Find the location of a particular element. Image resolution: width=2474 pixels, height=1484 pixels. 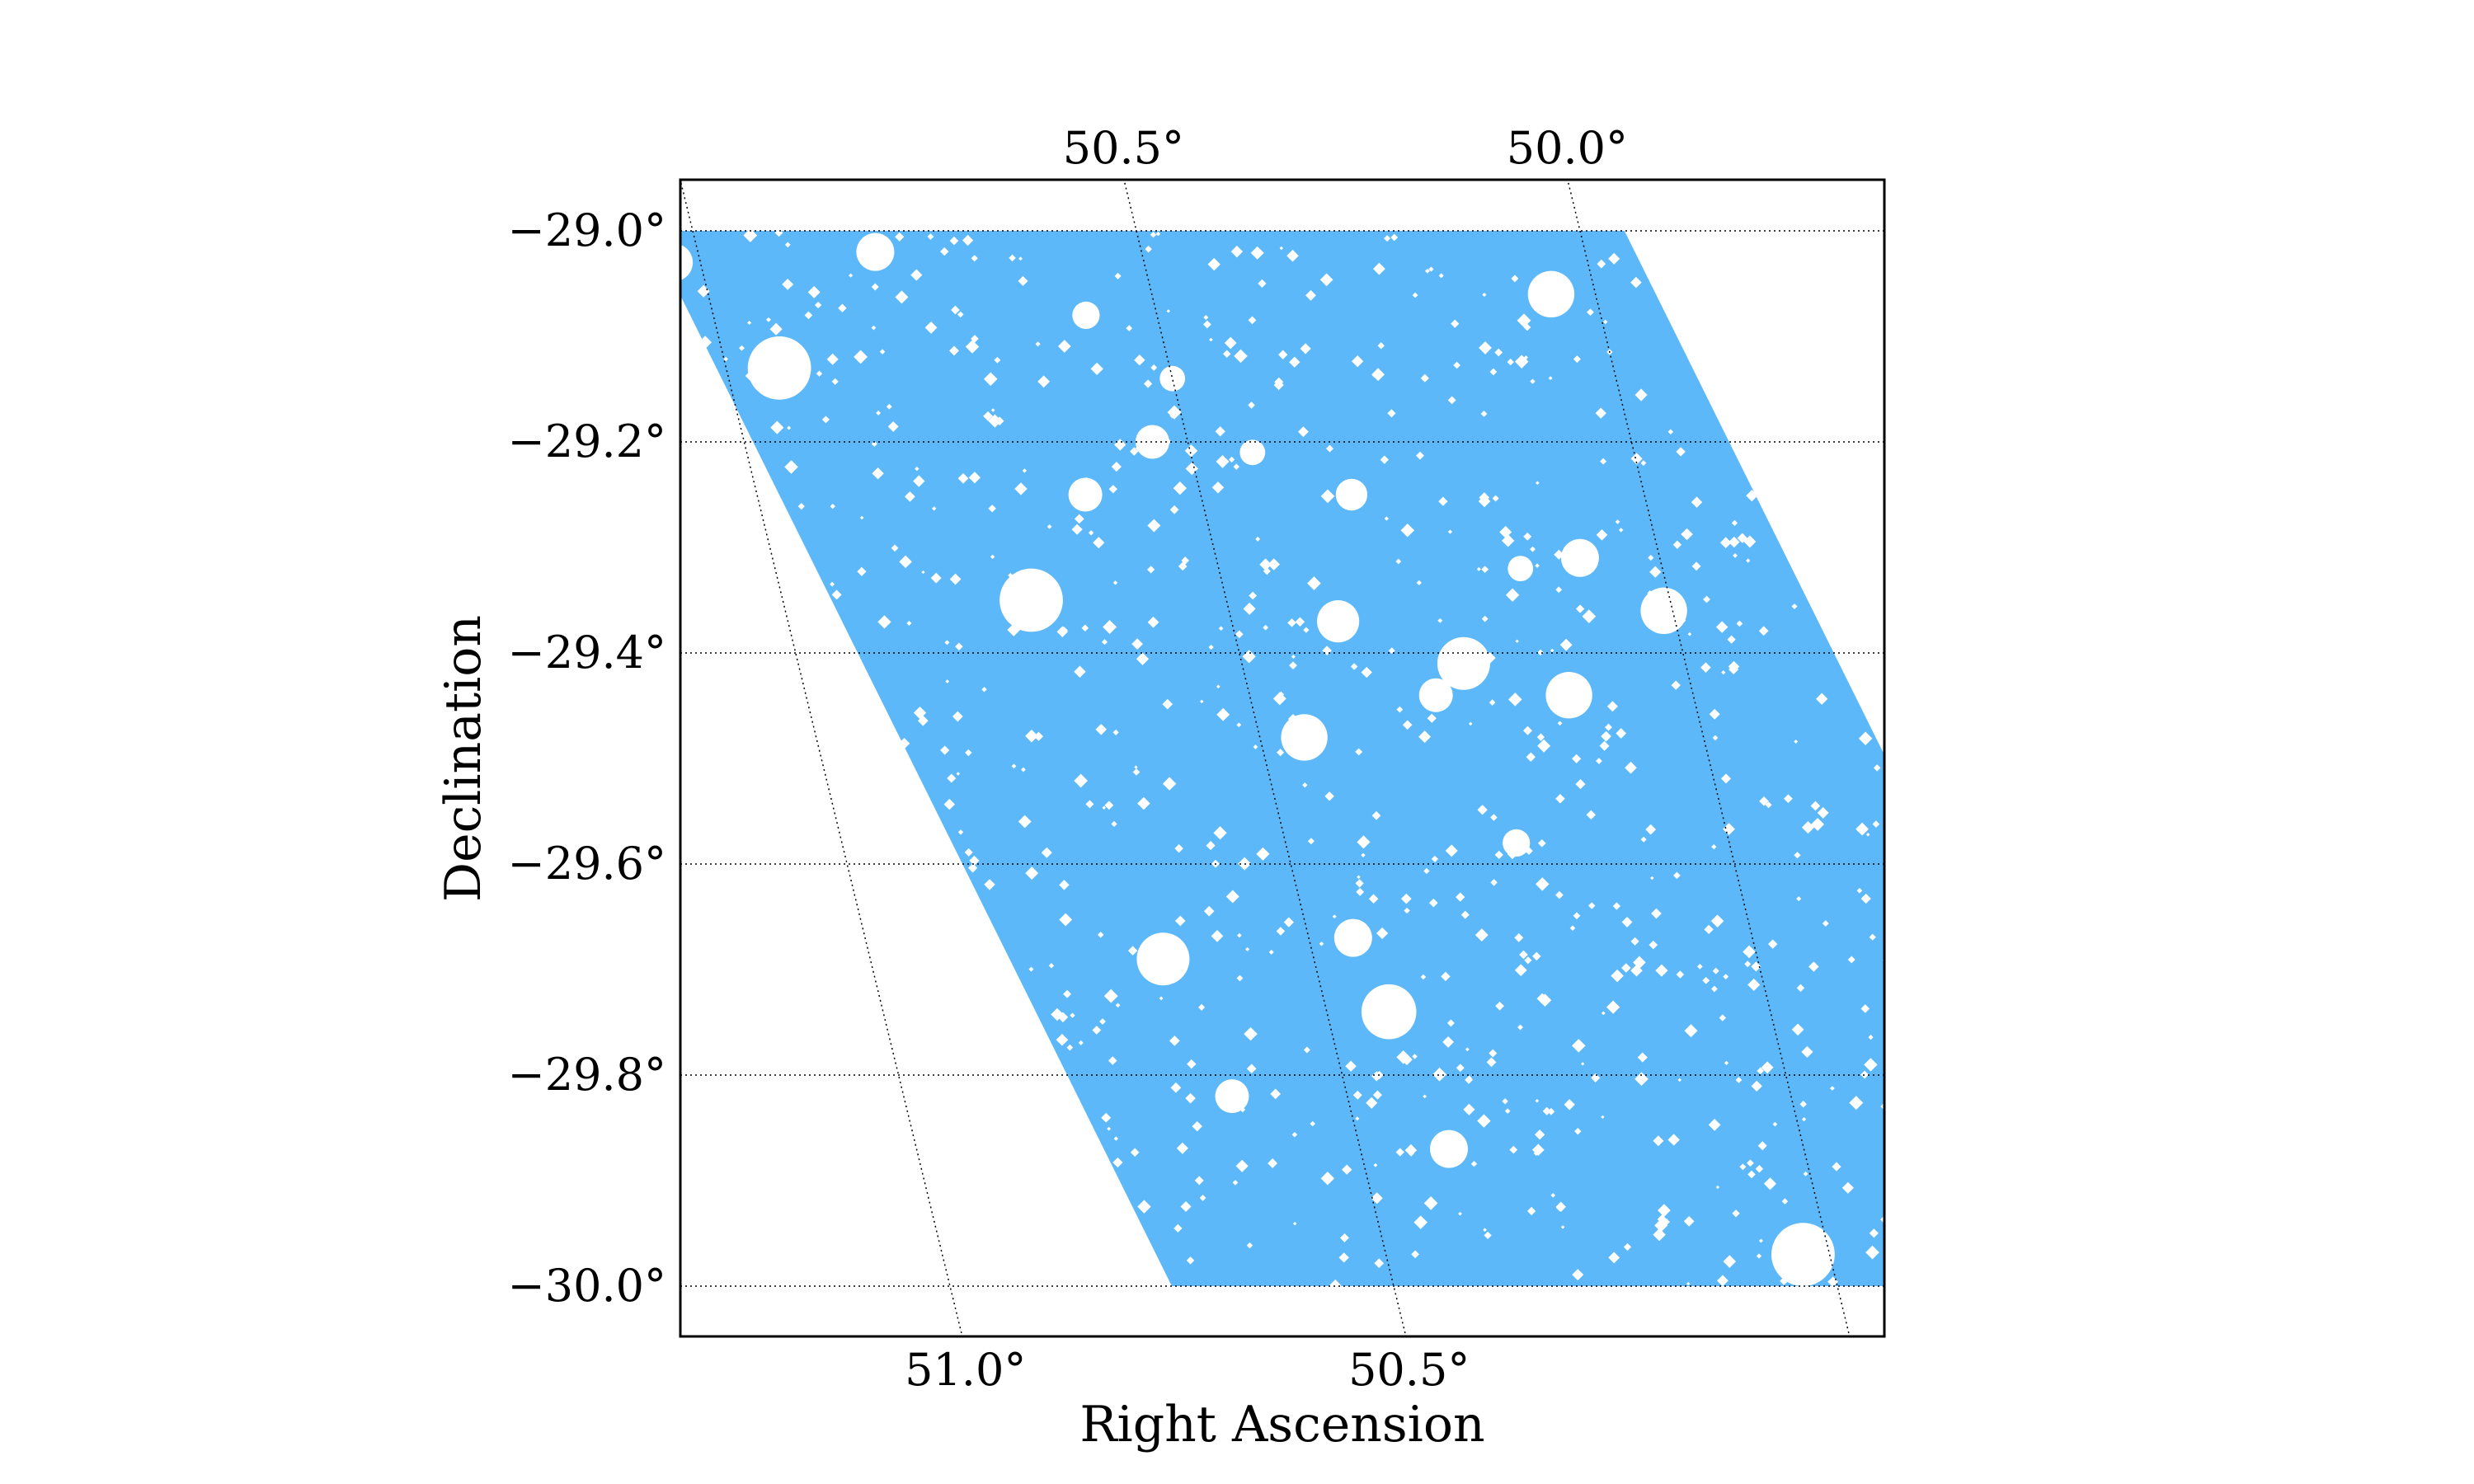

ra-grid-line is located at coordinates (1709, 758).